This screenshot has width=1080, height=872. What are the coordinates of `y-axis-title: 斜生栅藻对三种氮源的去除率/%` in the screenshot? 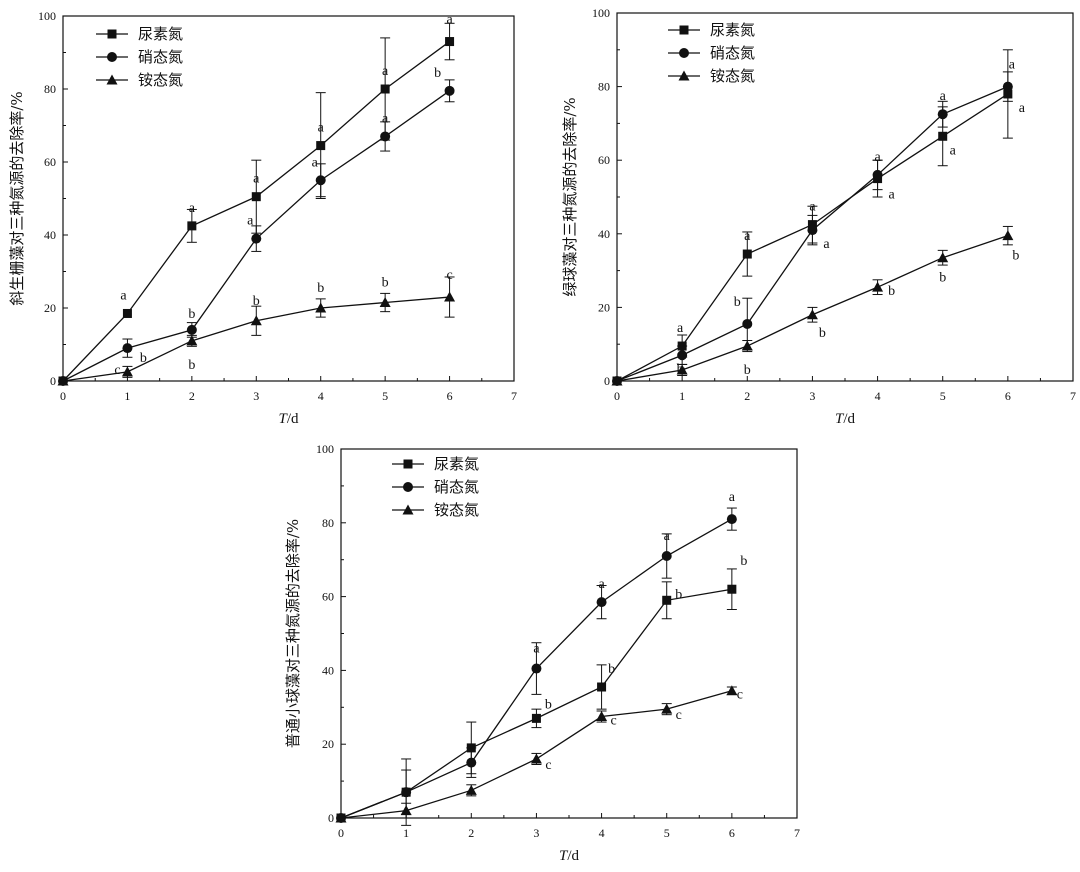 It's located at (17, 198).